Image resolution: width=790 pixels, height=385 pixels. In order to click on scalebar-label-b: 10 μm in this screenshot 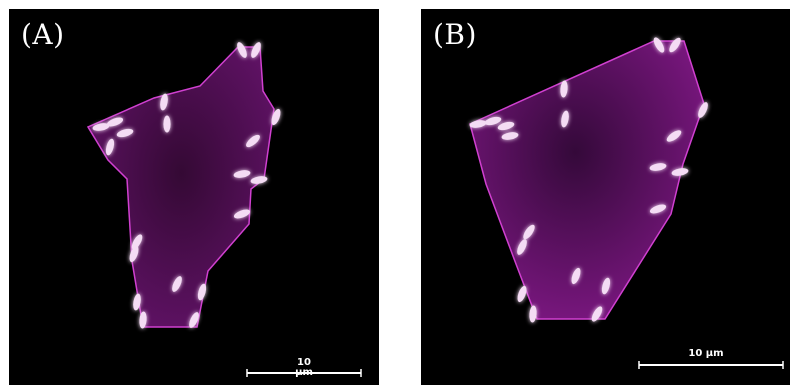, I will do `click(706, 353)`.